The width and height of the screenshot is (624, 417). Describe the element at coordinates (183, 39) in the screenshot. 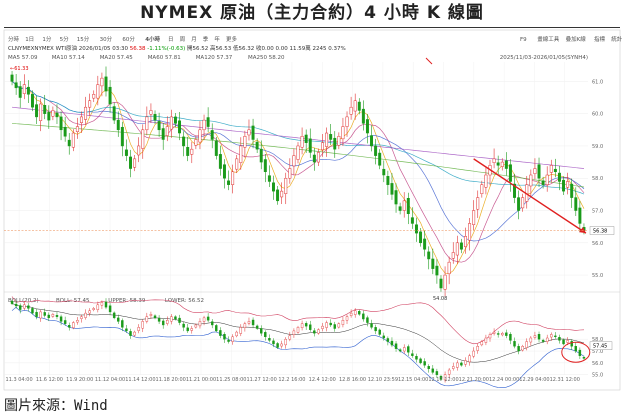

I see `period-tab: 周` at that location.